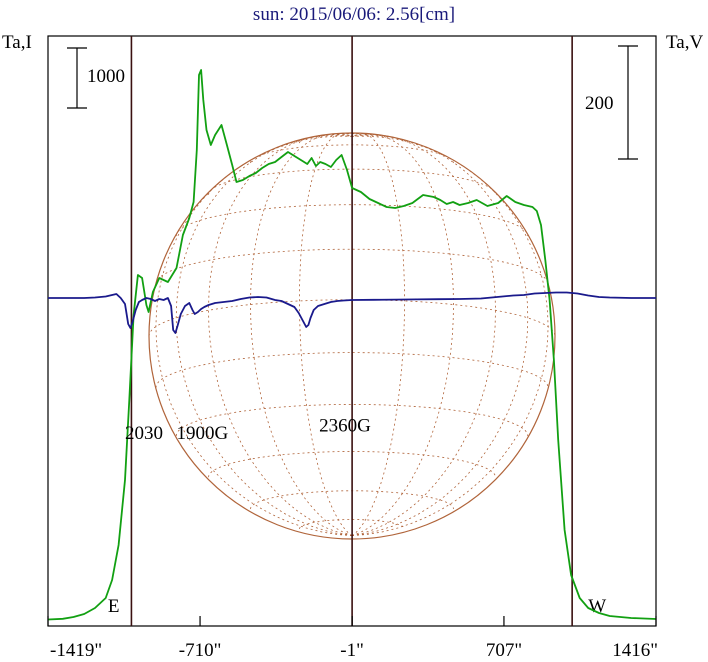  Describe the element at coordinates (599, 103) in the screenshot. I see `scalebar-right-label: 200` at that location.